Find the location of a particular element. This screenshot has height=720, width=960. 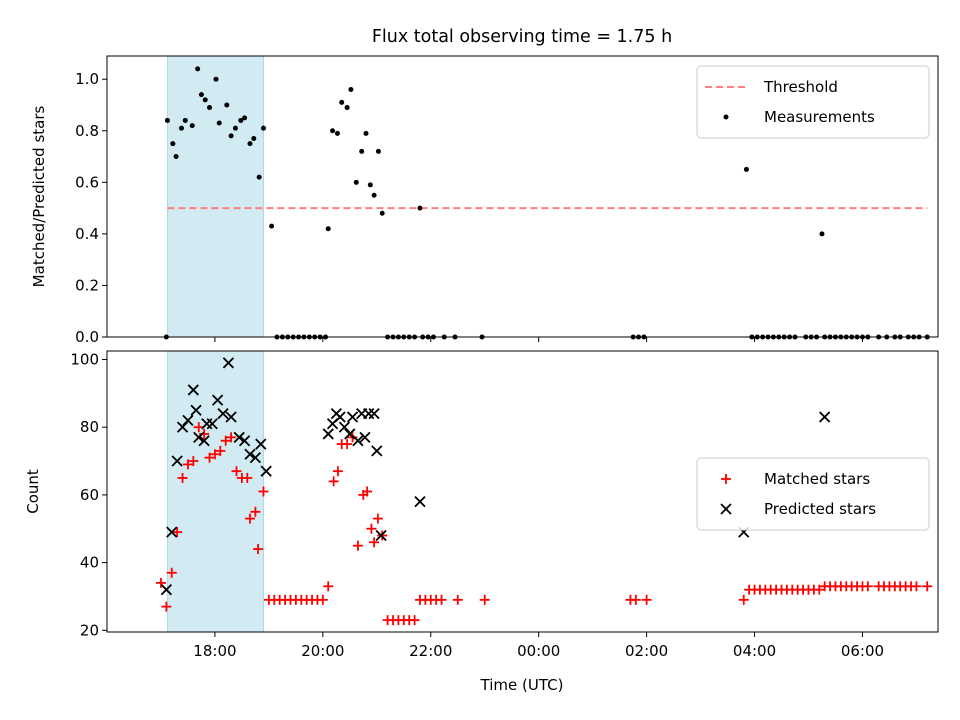

y-tick-label: 0.8 is located at coordinates (87, 131).